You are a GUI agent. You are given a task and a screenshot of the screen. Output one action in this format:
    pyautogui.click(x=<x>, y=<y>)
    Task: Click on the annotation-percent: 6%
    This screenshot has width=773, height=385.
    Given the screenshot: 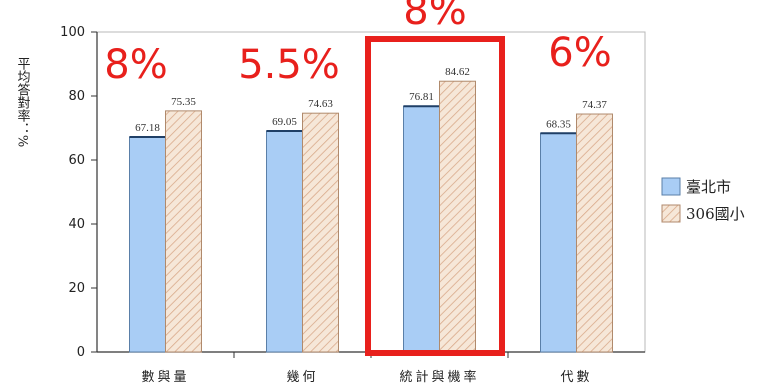 What is the action you would take?
    pyautogui.click(x=579, y=53)
    